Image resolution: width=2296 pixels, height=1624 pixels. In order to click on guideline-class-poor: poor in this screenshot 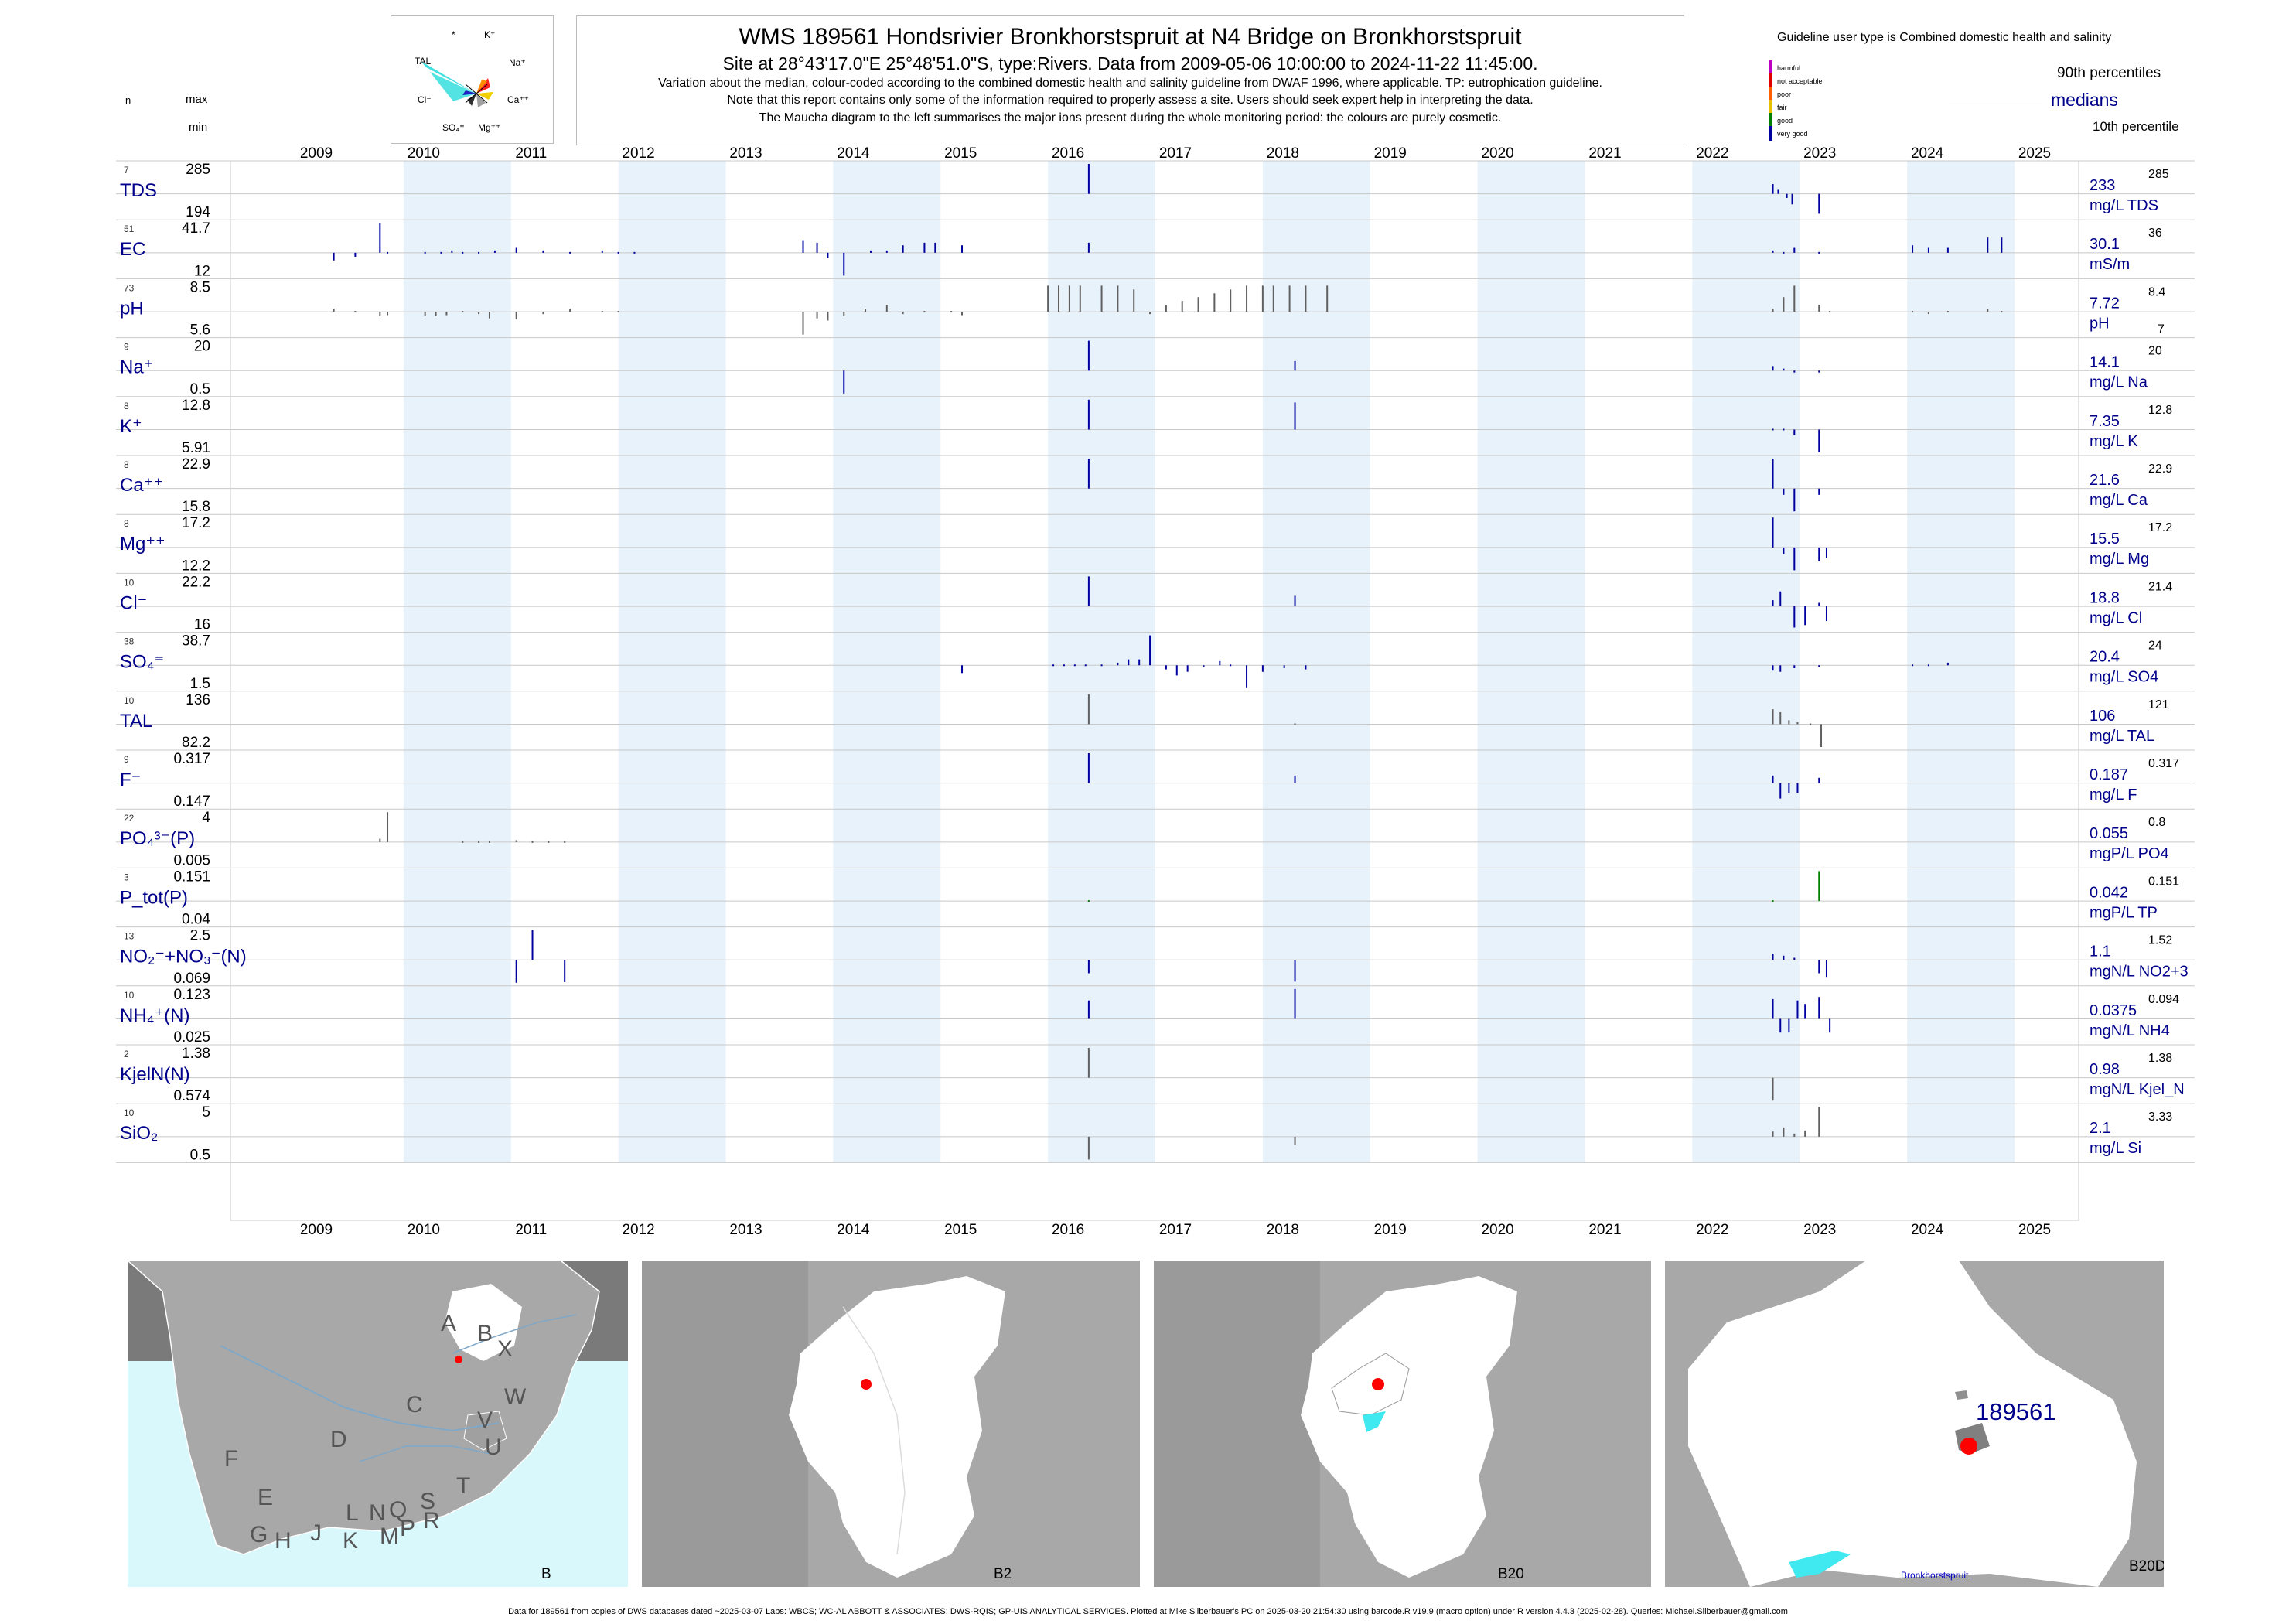, I will do `click(1784, 94)`.